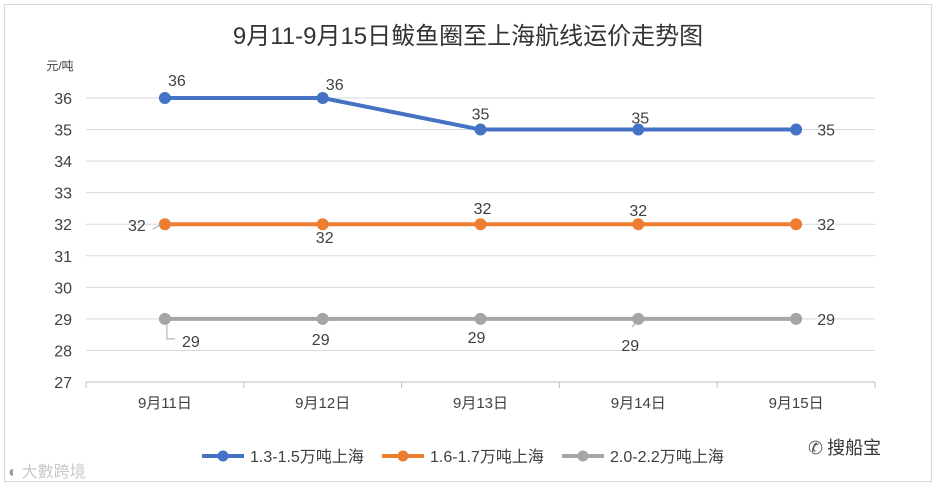  Describe the element at coordinates (165, 403) in the screenshot. I see `x-tick-label: 9月11日` at that location.